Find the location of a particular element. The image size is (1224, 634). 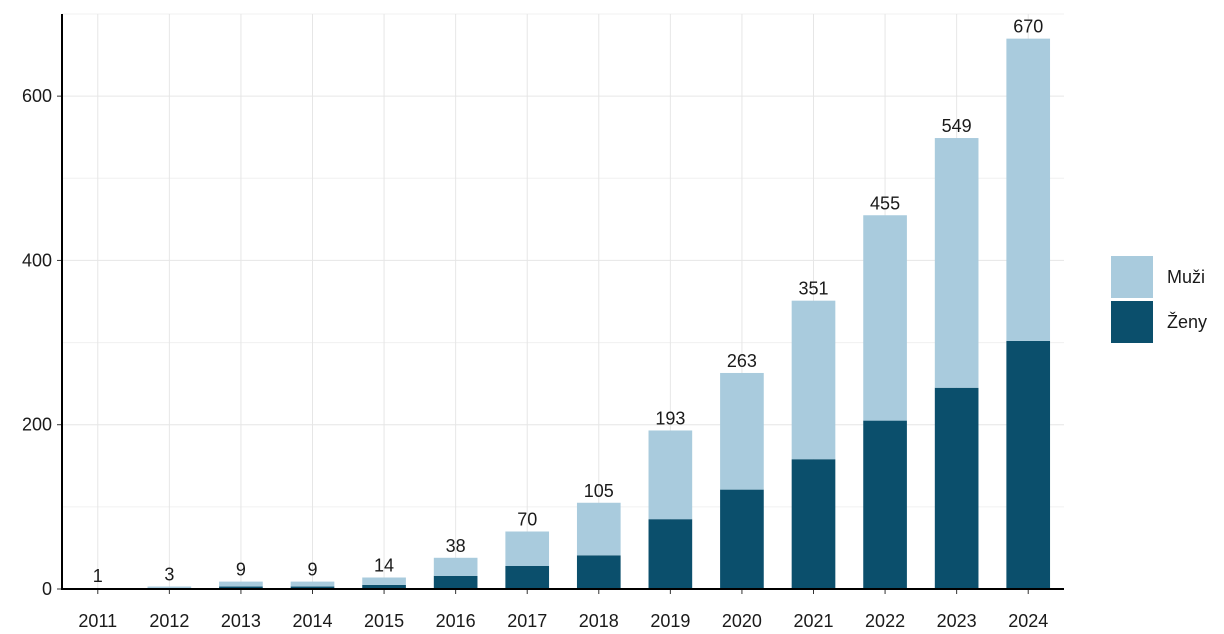

bar-segment-zeny-2022 is located at coordinates (885, 504).